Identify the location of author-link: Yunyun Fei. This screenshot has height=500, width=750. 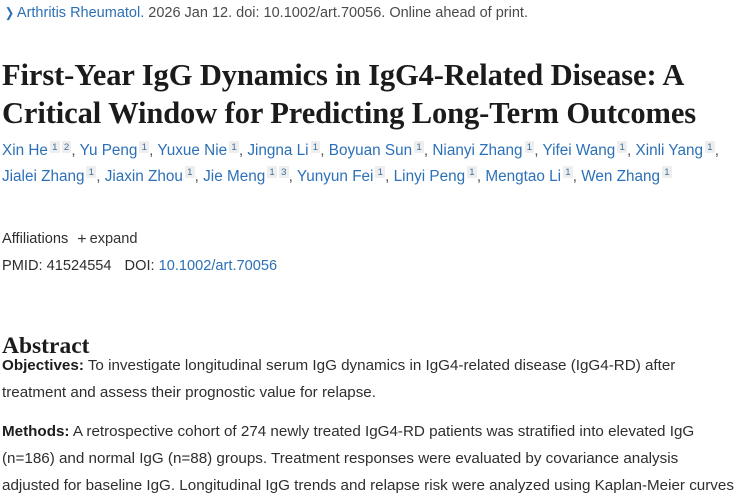
(335, 176).